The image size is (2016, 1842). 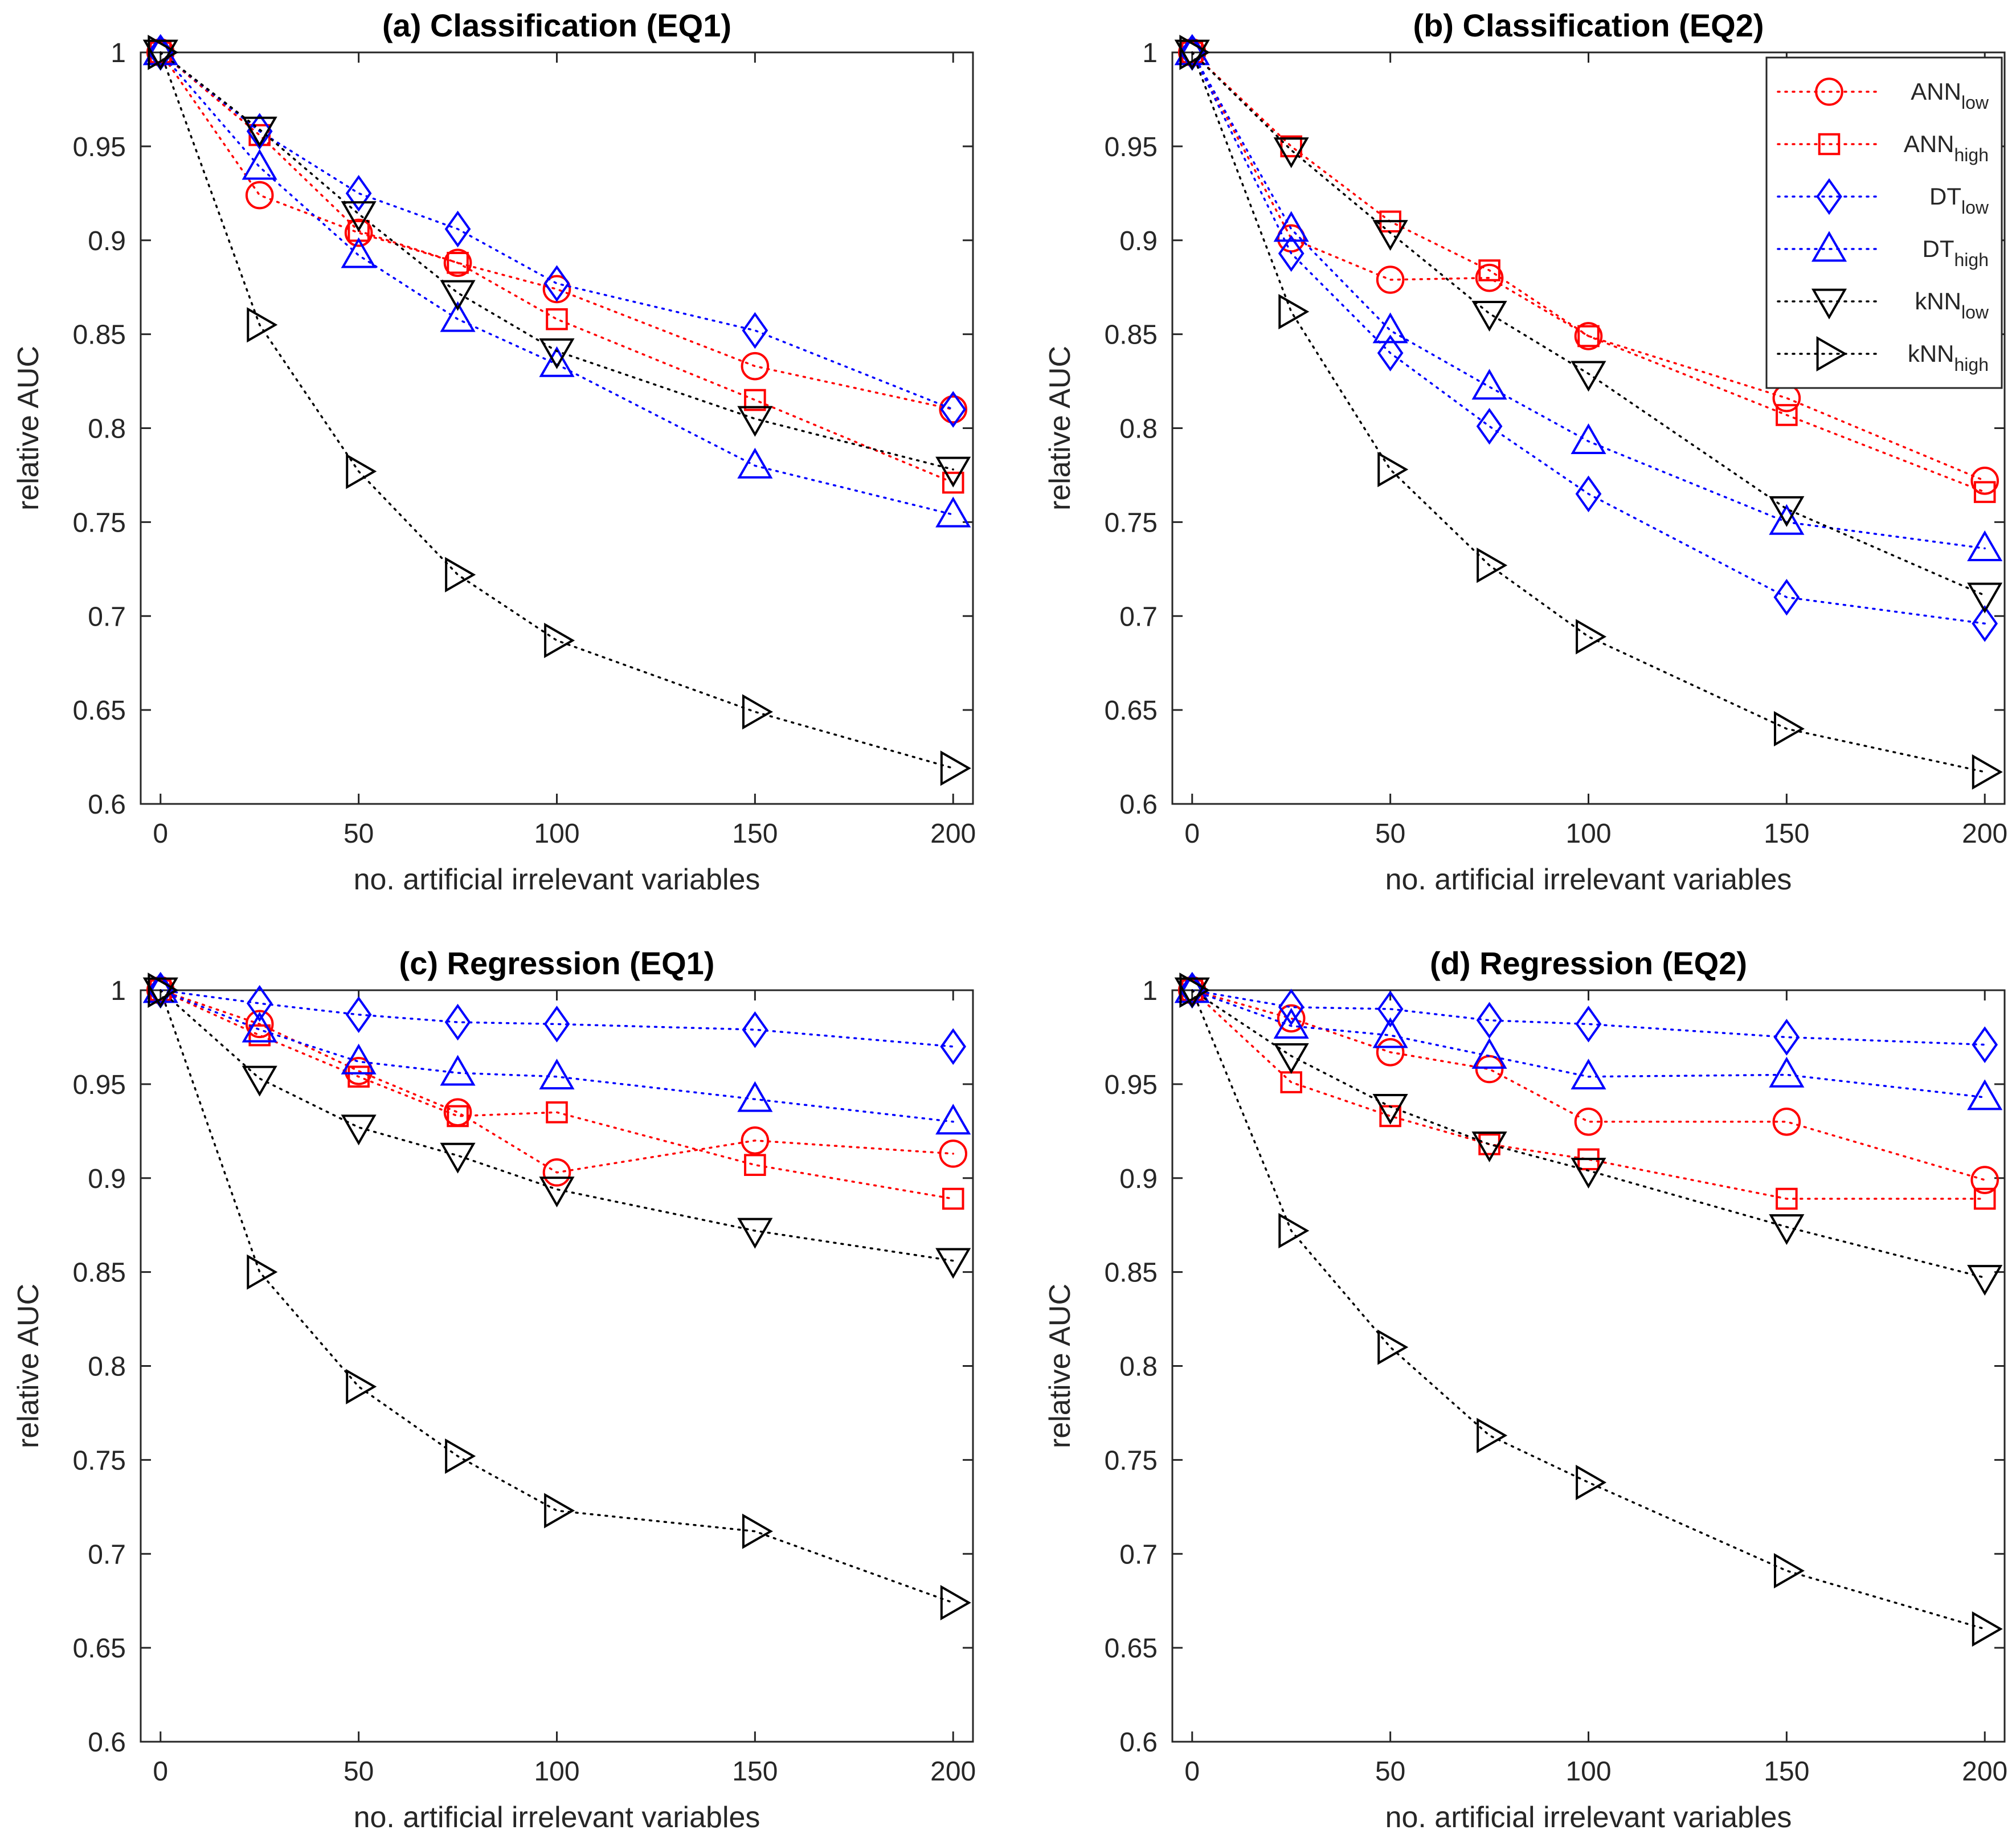 I want to click on legend-label-subscript: low, so click(x=1975, y=207).